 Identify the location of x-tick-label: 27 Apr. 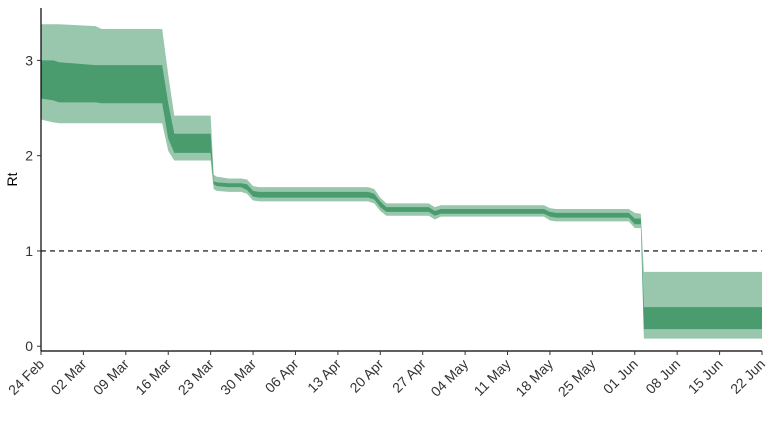
(409, 376).